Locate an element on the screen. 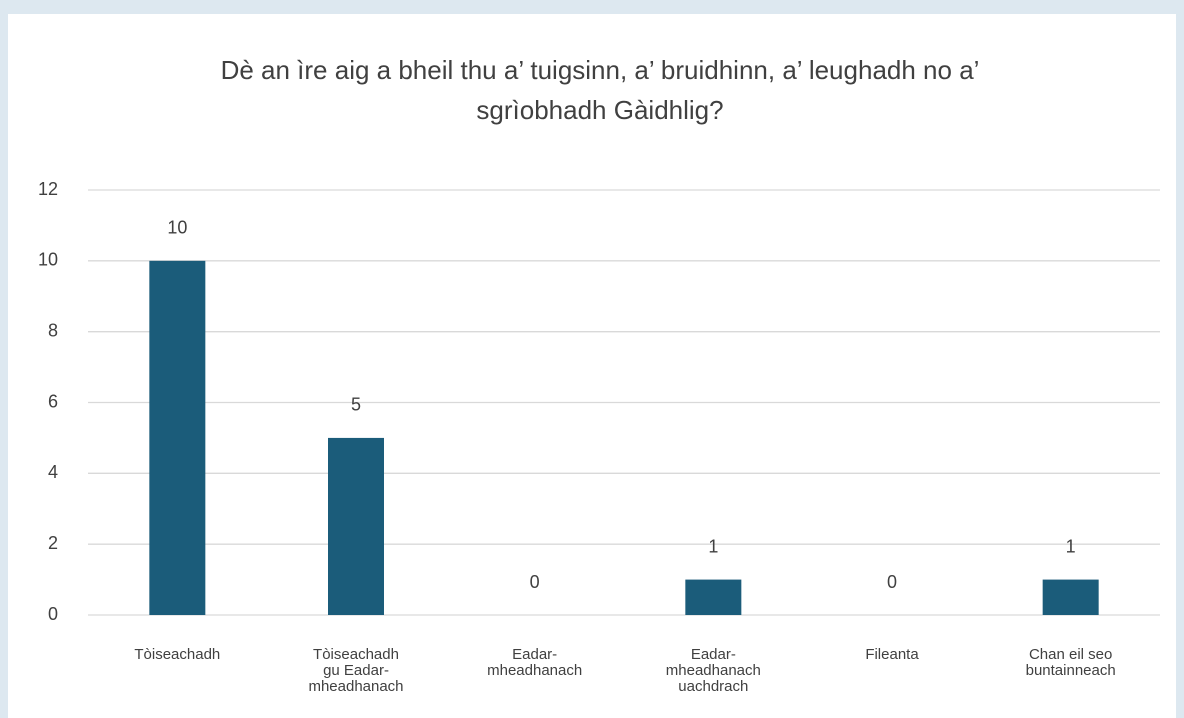 Image resolution: width=1184 pixels, height=718 pixels. y-tick-label: 6 is located at coordinates (53, 401).